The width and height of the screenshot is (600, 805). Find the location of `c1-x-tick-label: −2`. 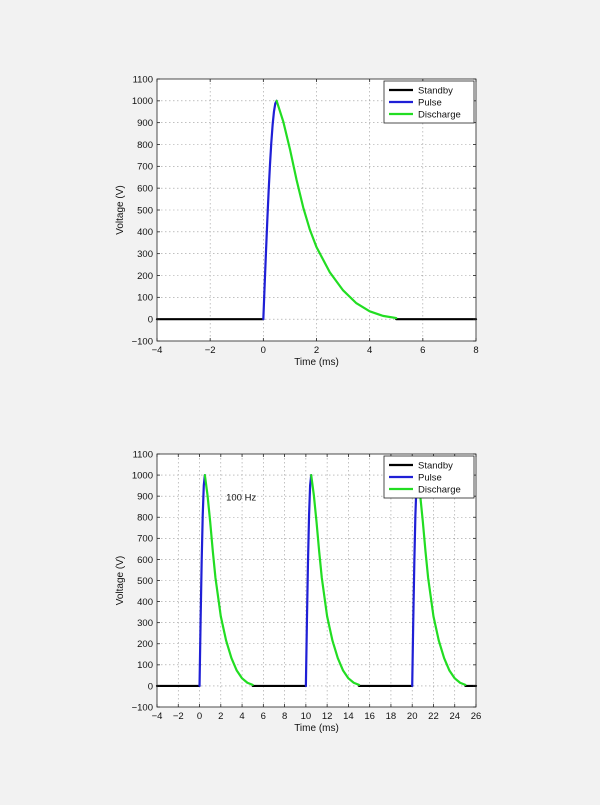

c1-x-tick-label: −2 is located at coordinates (178, 716).